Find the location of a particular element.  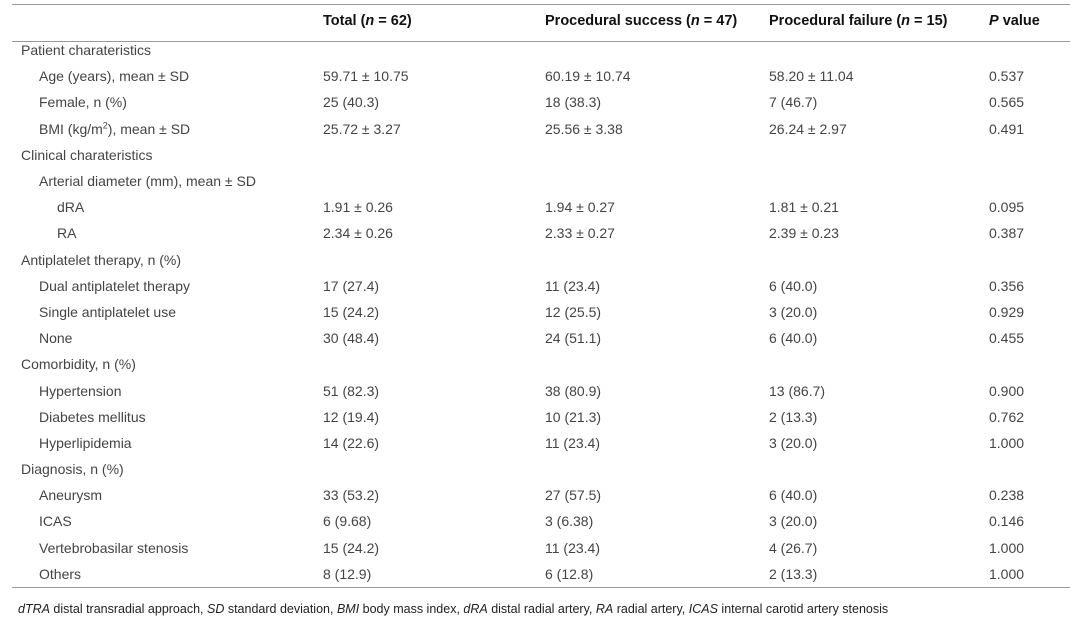

header-col0 is located at coordinates (167, 21).